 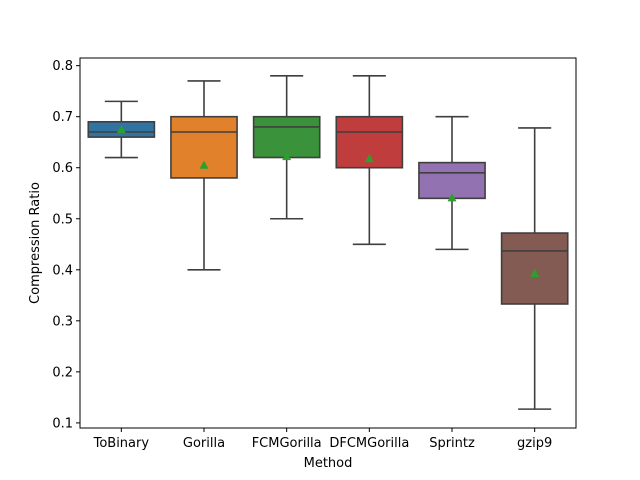 What do you see at coordinates (62, 270) in the screenshot?
I see `y-tick-label: 0.4` at bounding box center [62, 270].